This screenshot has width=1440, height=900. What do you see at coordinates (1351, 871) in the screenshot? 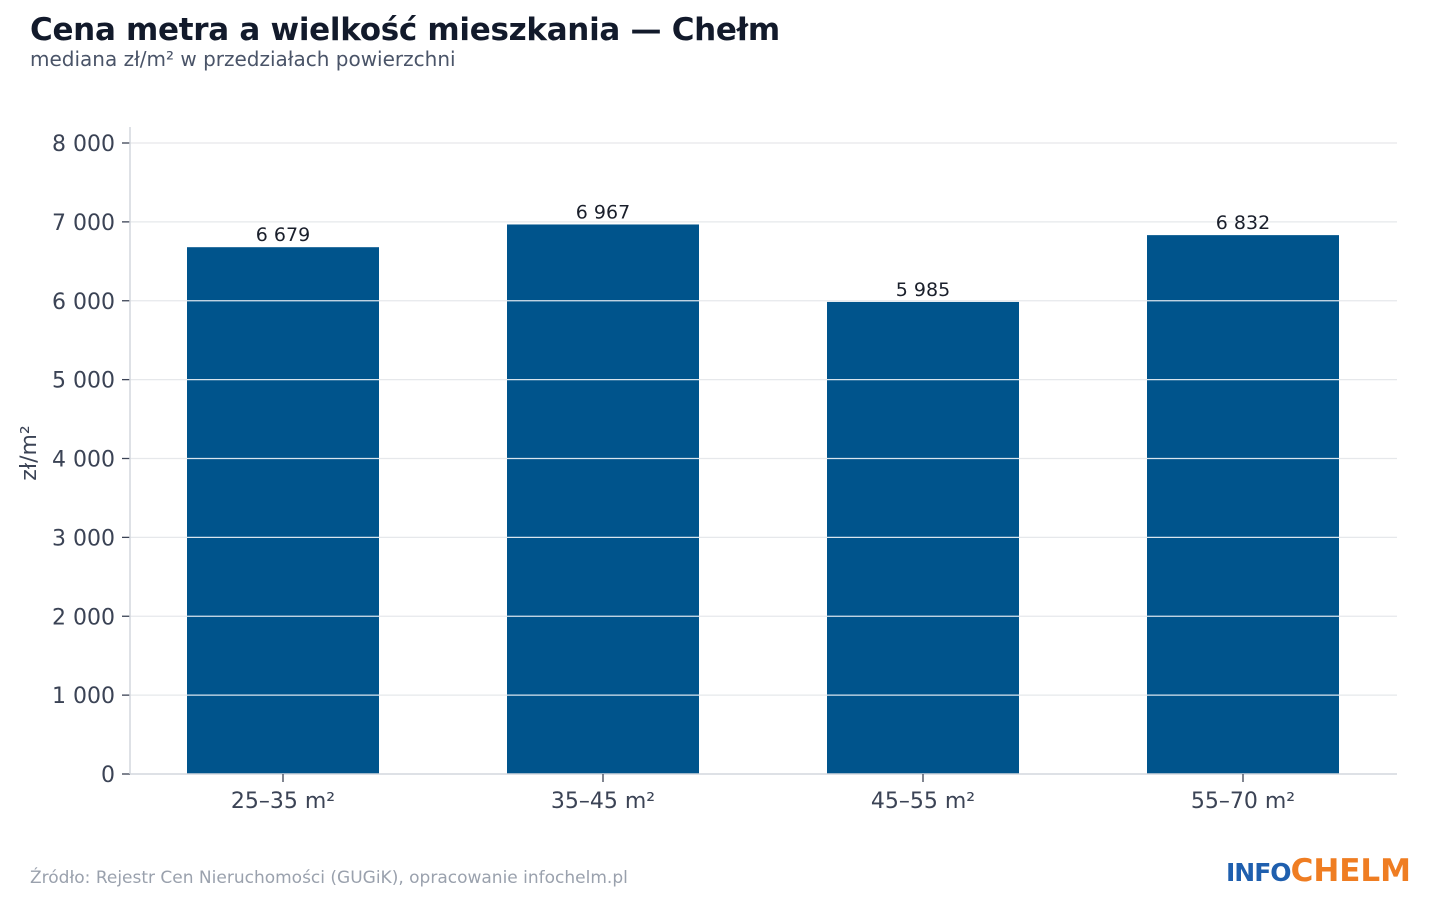
I see `logo-chelm-text: CHELM` at bounding box center [1351, 871].